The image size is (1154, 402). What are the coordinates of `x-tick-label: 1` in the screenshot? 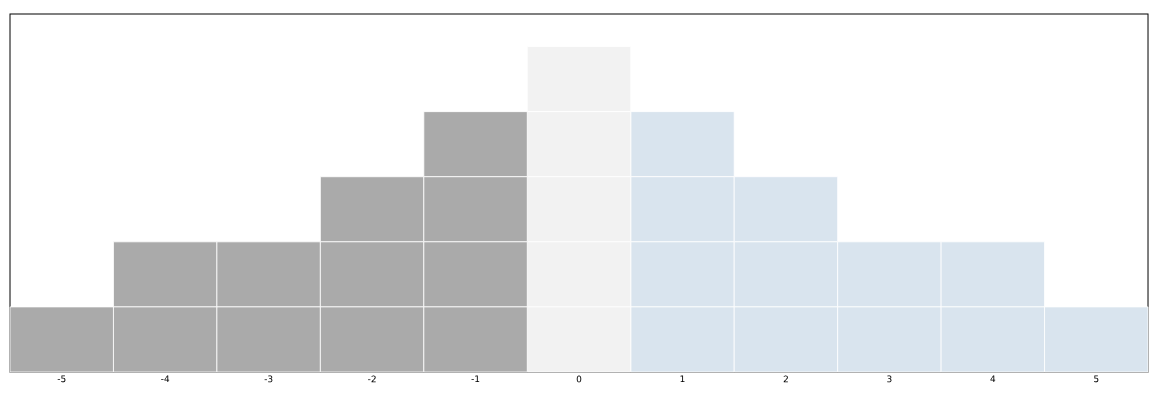 It's located at (682, 379).